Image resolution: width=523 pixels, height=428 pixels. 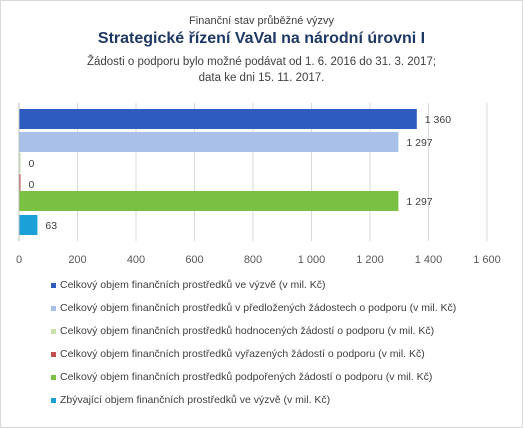 What do you see at coordinates (487, 260) in the screenshot?
I see `x-tick-label: 1 600` at bounding box center [487, 260].